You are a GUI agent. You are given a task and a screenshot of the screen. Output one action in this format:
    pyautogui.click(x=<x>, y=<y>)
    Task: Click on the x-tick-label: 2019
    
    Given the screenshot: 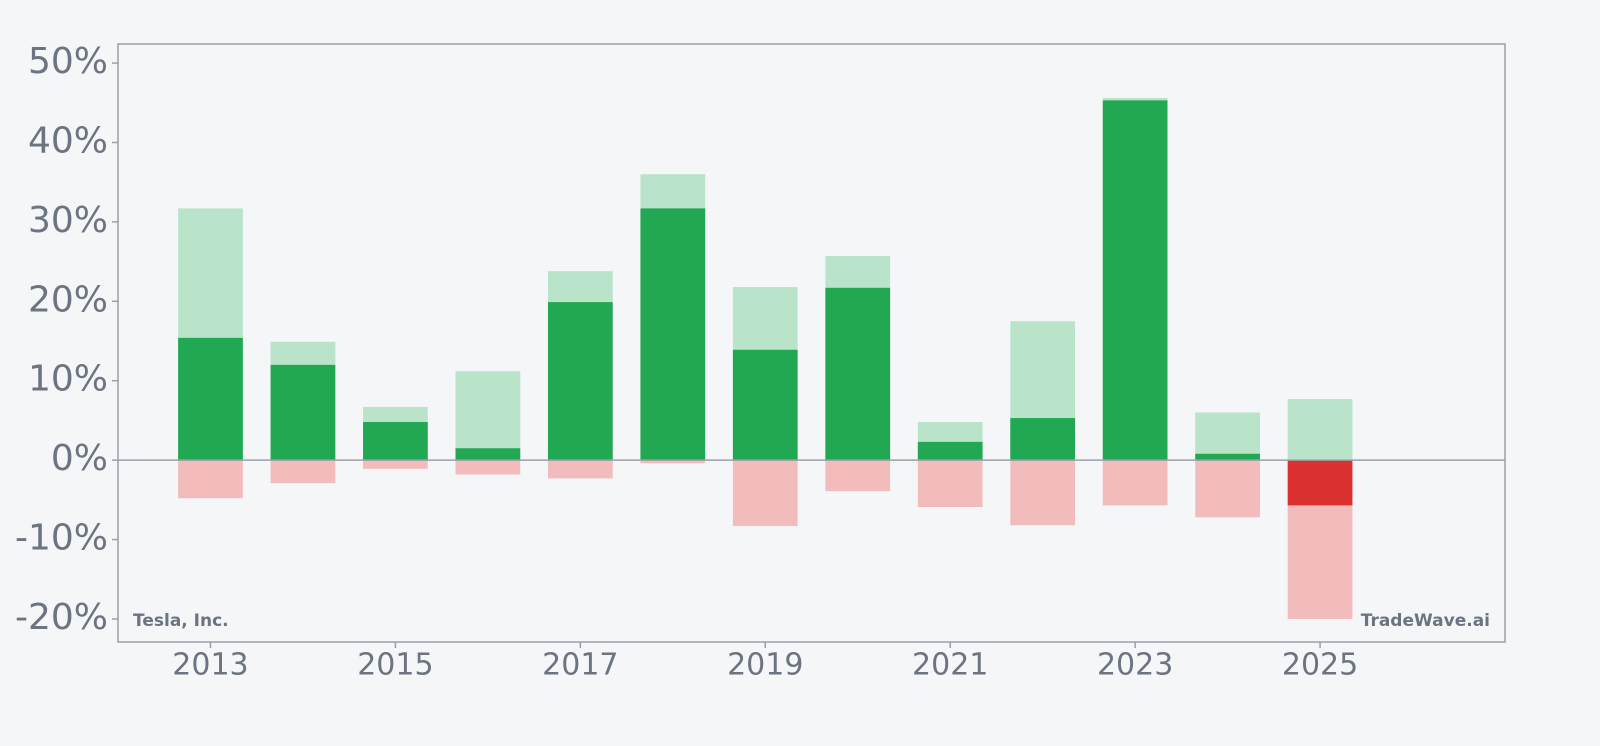 What is the action you would take?
    pyautogui.click(x=765, y=665)
    